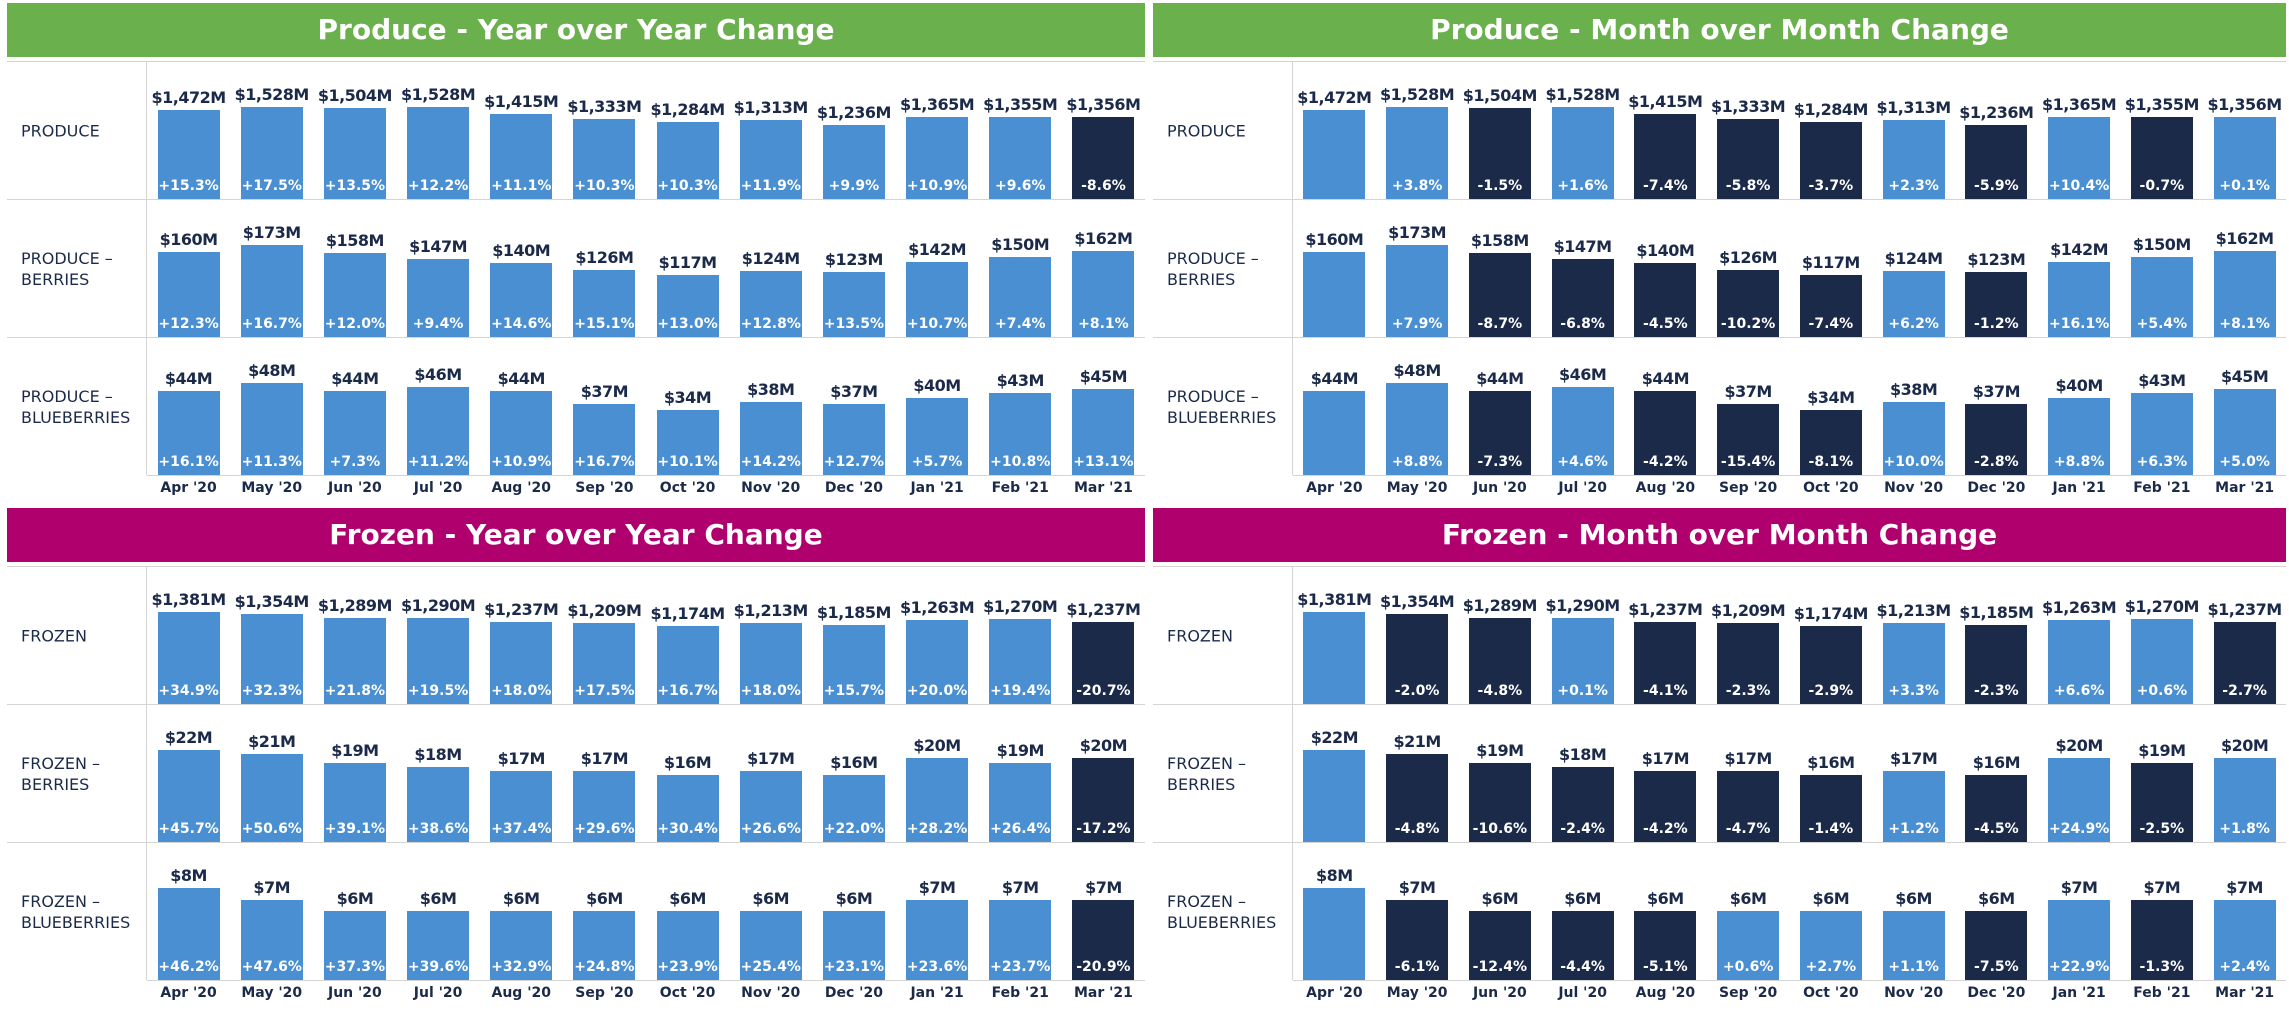  What do you see at coordinates (188, 462) in the screenshot?
I see `change-label: +16.1%` at bounding box center [188, 462].